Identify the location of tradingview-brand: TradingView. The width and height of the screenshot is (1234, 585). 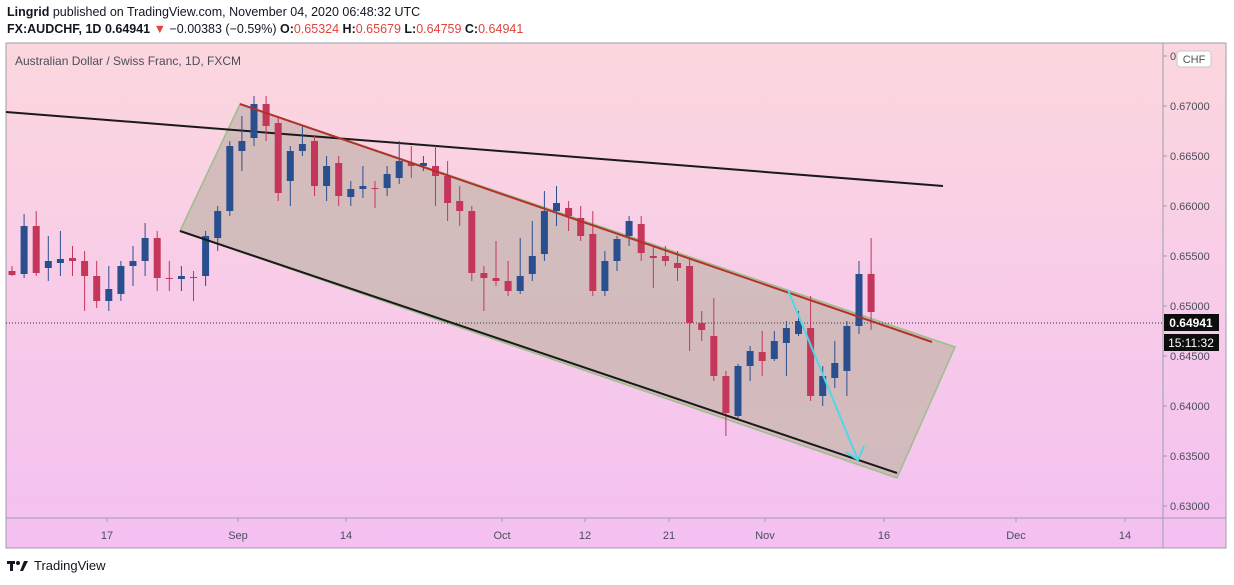
(56, 565).